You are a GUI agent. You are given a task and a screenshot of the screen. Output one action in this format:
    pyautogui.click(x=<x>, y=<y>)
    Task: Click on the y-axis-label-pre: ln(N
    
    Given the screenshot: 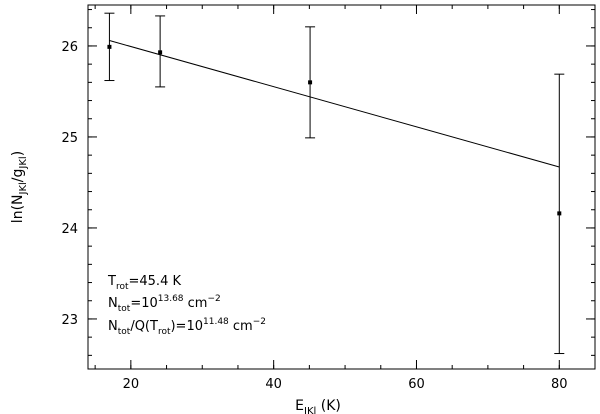 What is the action you would take?
    pyautogui.click(x=18, y=208)
    